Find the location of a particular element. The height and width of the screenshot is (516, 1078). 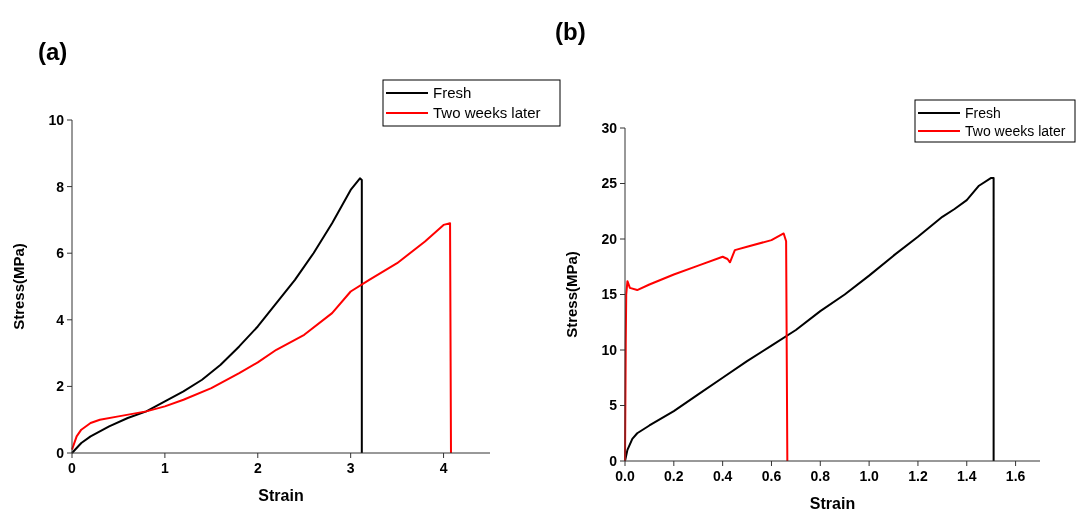

x-tick-label: 0.0 is located at coordinates (625, 476).